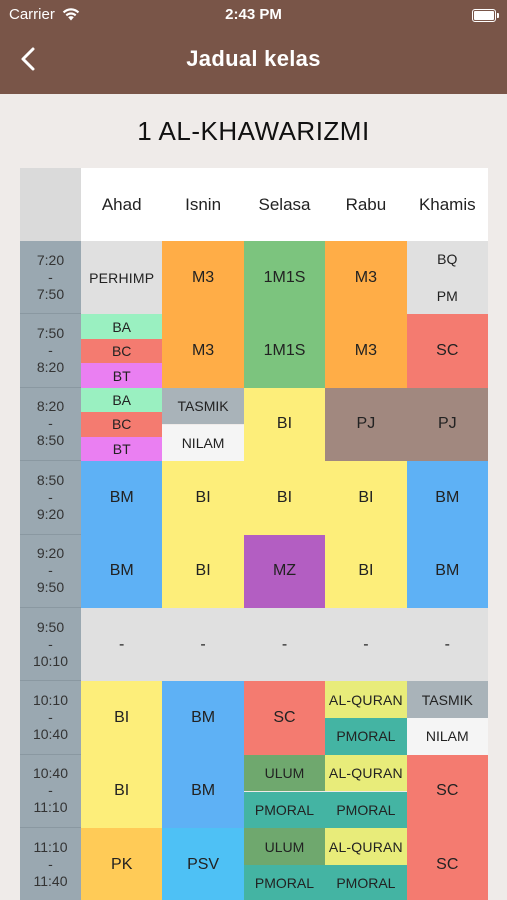  I want to click on status-time: 2:43 PM, so click(253, 14).